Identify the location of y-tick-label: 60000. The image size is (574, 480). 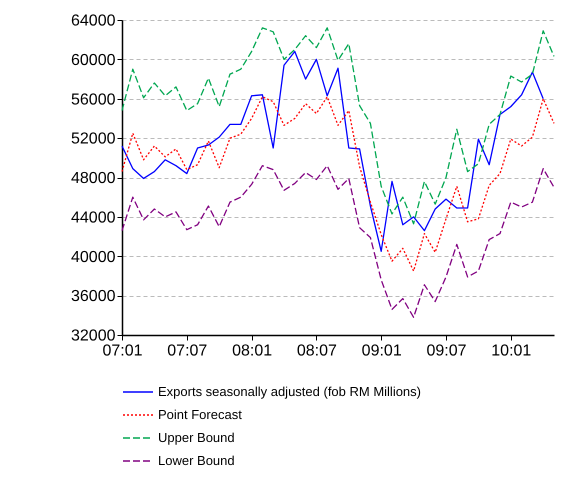
(93, 60).